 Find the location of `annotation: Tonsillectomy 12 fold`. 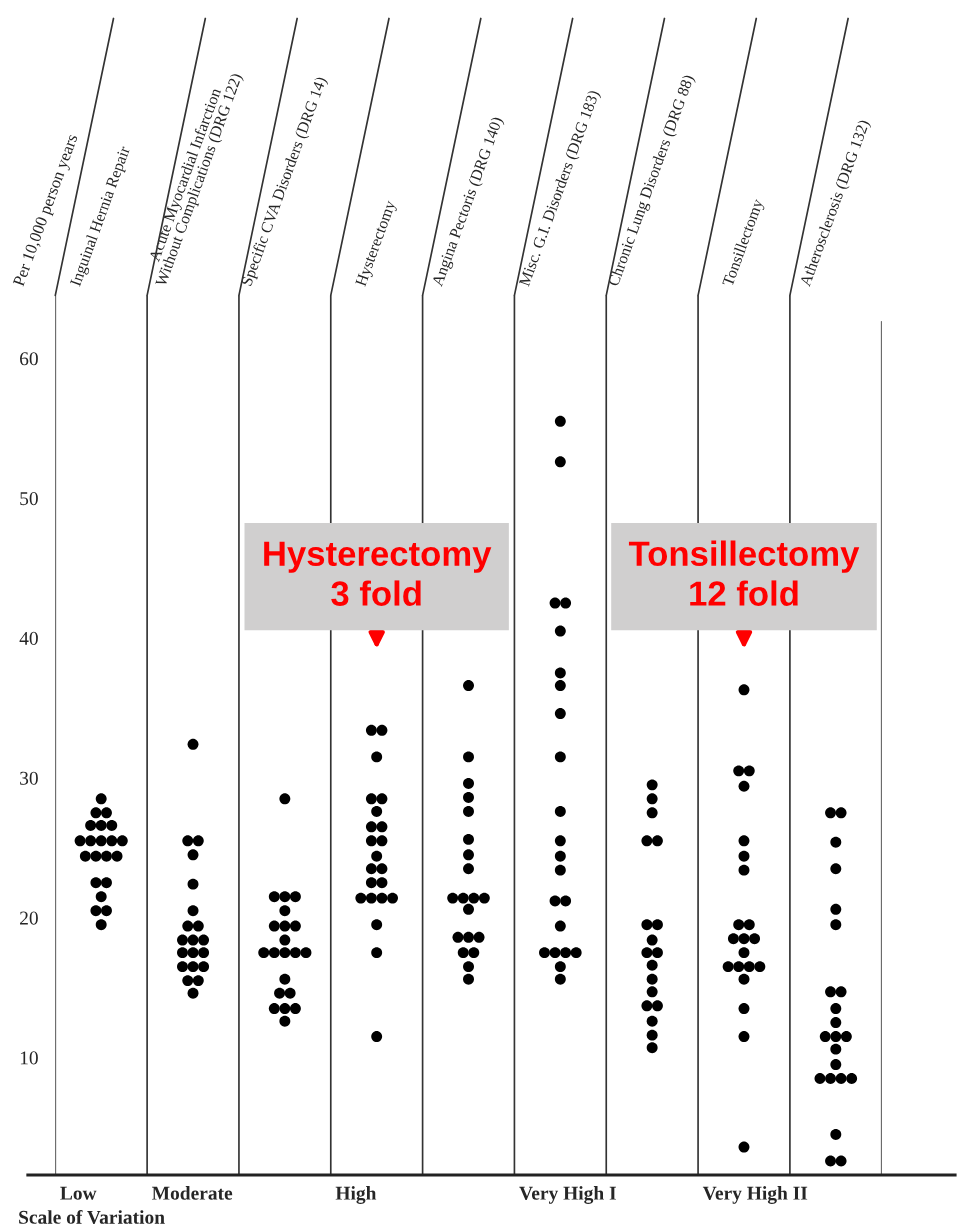

annotation: Tonsillectomy 12 fold is located at coordinates (744, 573).